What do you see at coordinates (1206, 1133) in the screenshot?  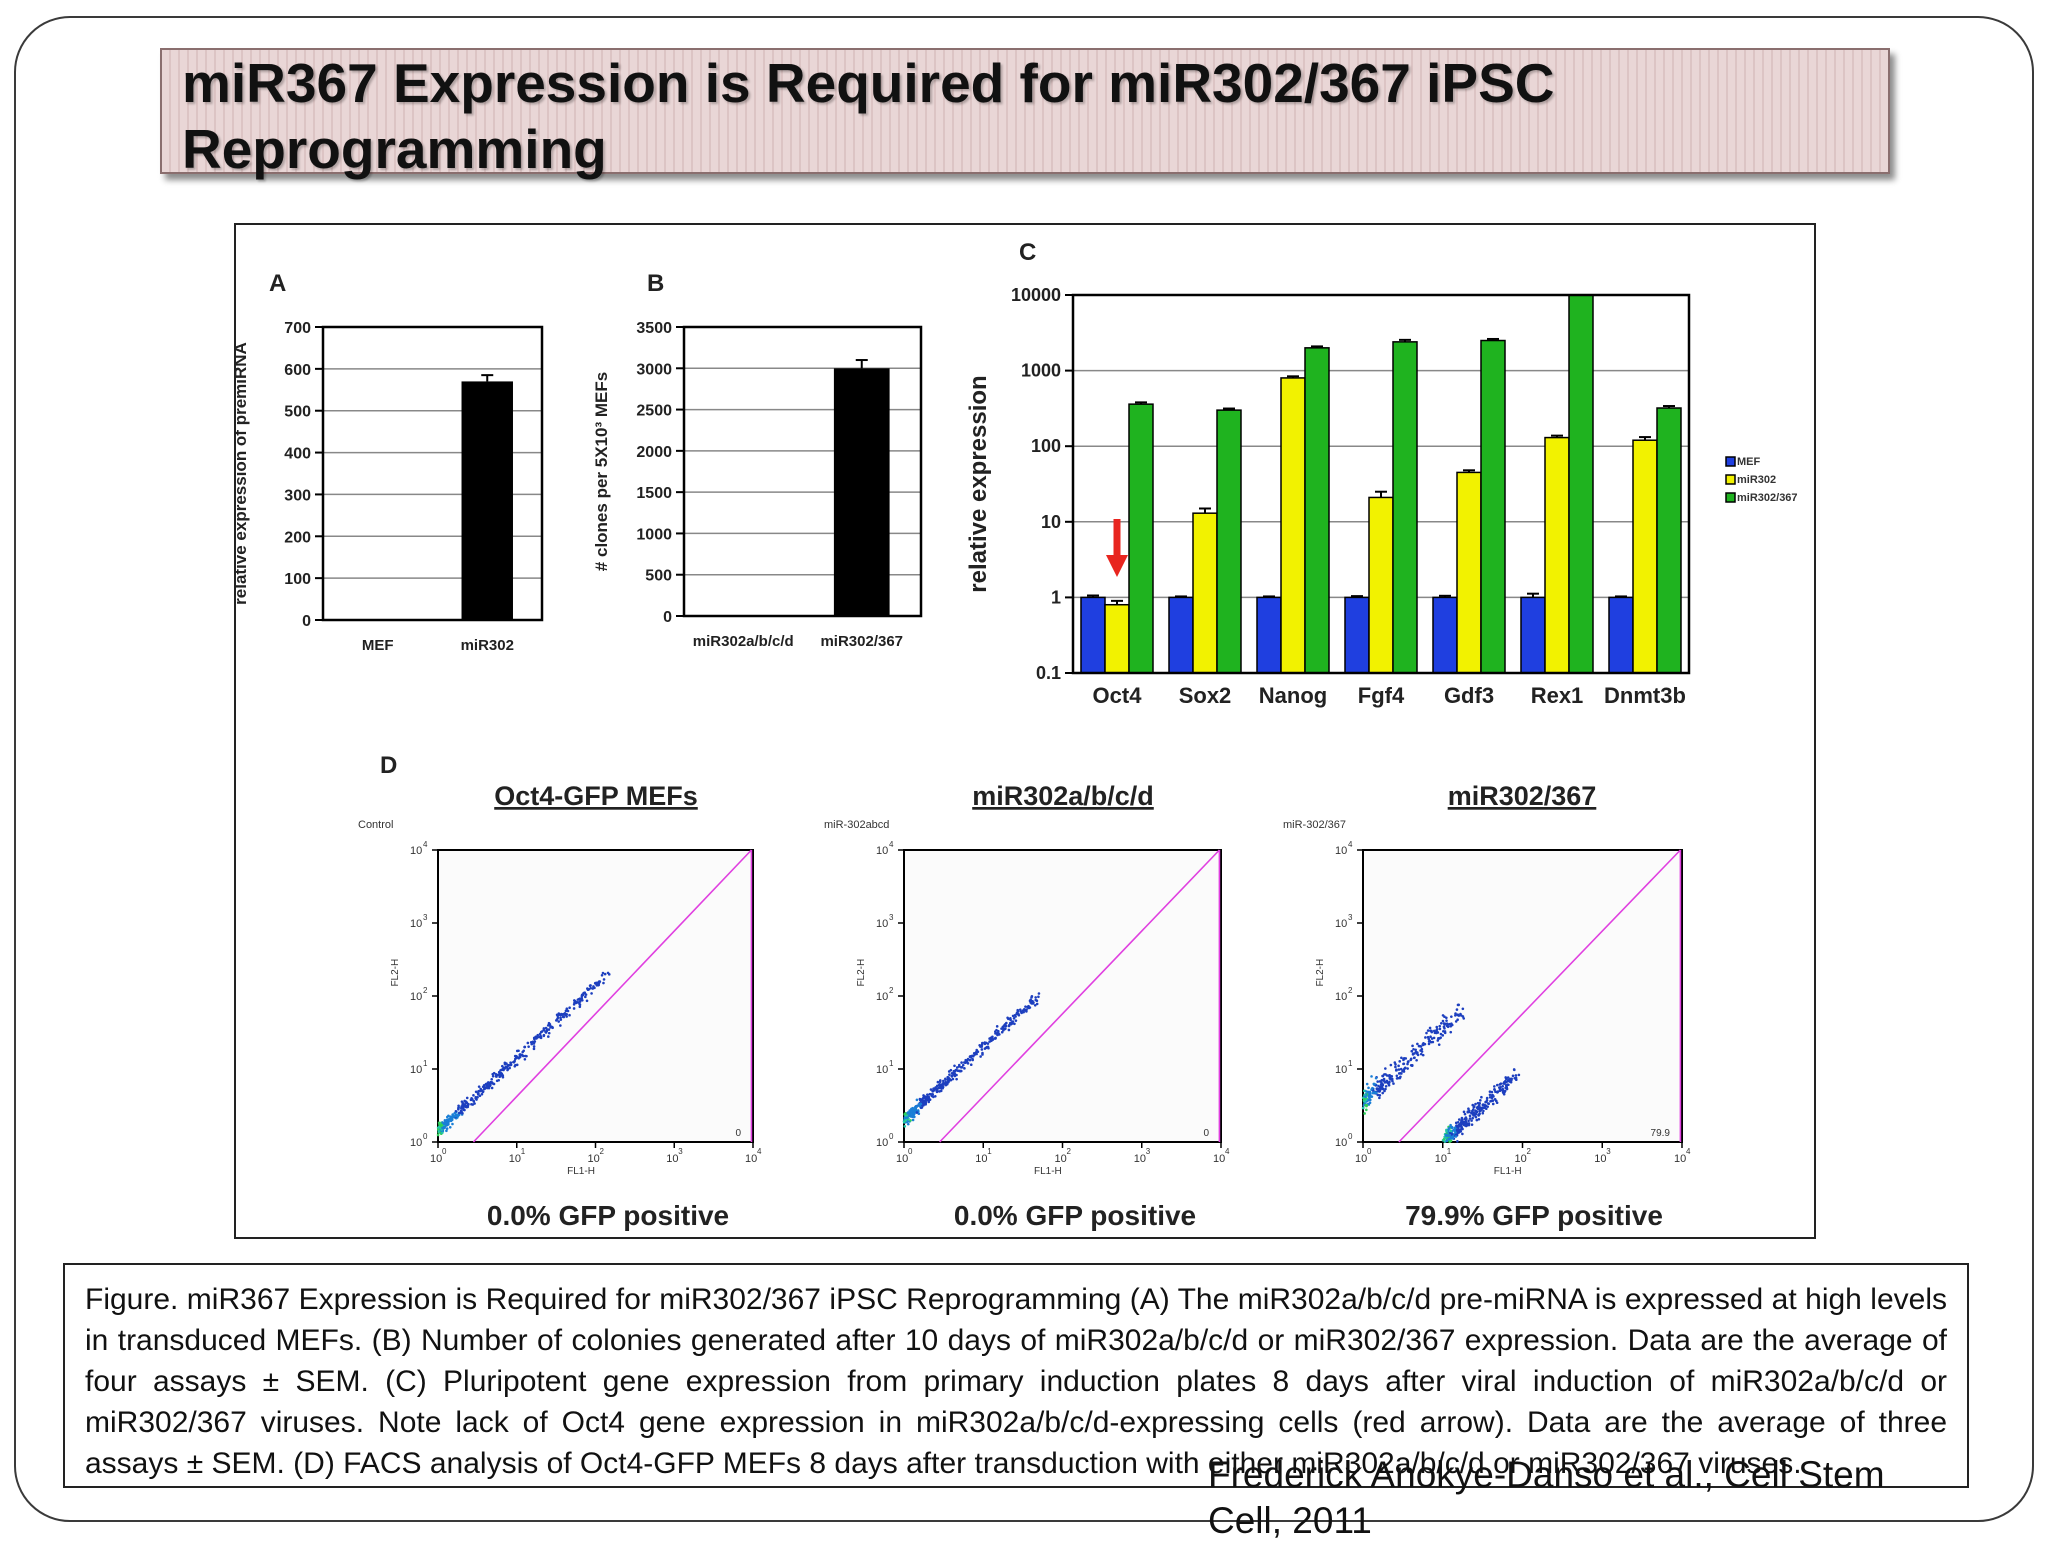 I see `facs-gate-value: 0` at bounding box center [1206, 1133].